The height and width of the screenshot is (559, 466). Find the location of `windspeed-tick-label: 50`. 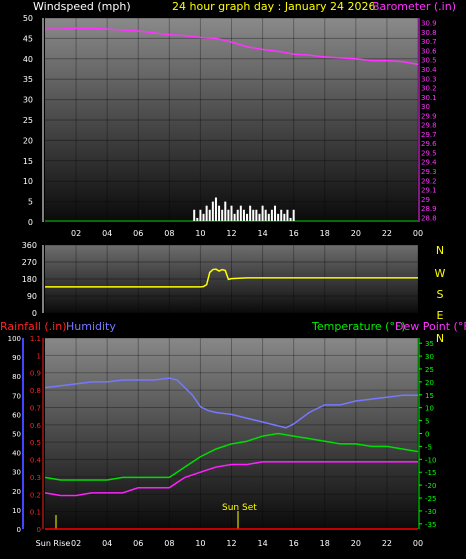

windspeed-tick-label: 50 is located at coordinates (28, 18).